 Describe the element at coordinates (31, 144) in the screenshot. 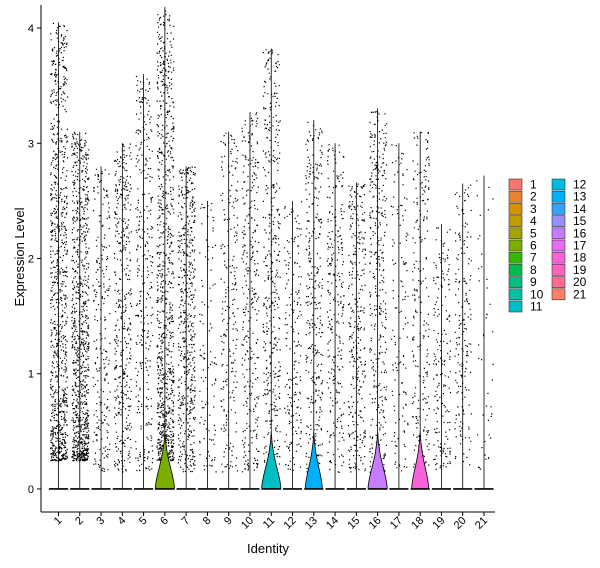

I see `y-tick-label: 3` at that location.